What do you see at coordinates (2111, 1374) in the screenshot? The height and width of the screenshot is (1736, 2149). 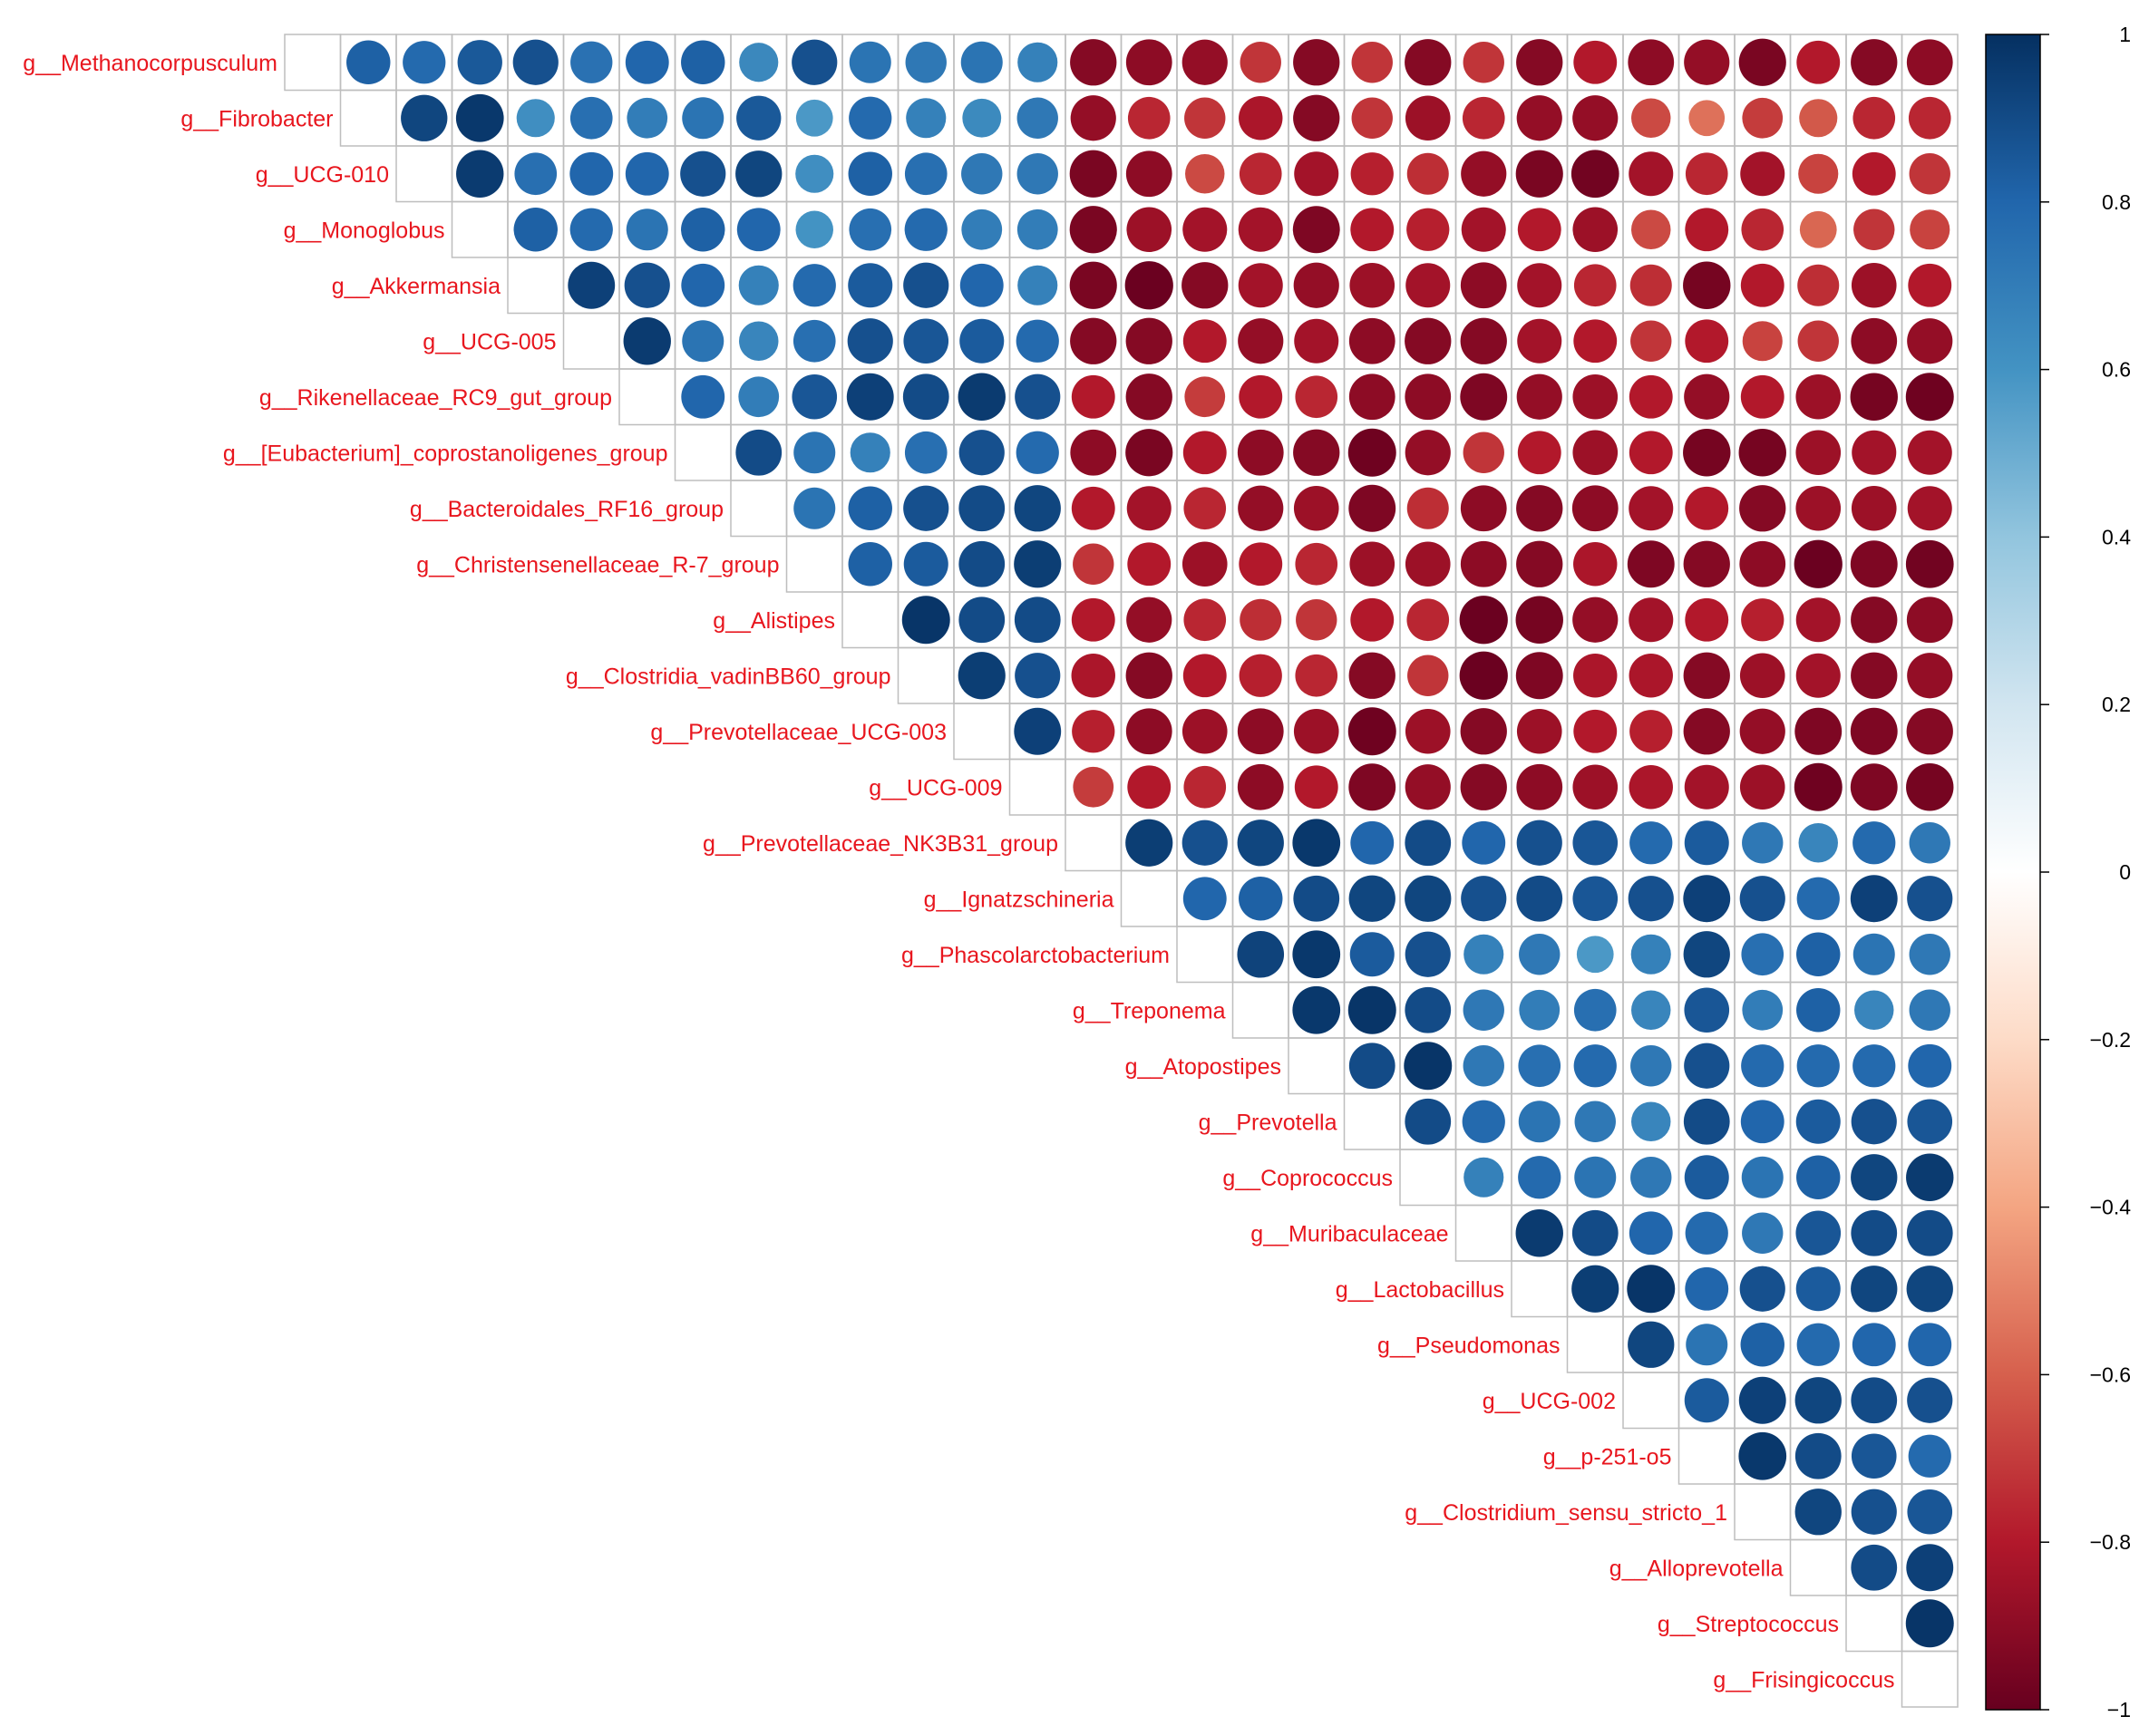 I see `colorbar-tick-label: −0.6` at bounding box center [2111, 1374].